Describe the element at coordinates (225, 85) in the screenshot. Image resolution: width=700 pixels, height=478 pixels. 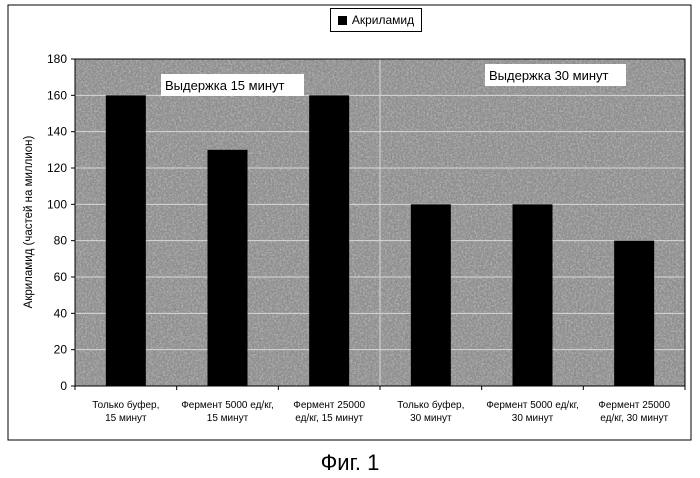
I see `annotation-15min-text: Выдержка 15 минут` at that location.